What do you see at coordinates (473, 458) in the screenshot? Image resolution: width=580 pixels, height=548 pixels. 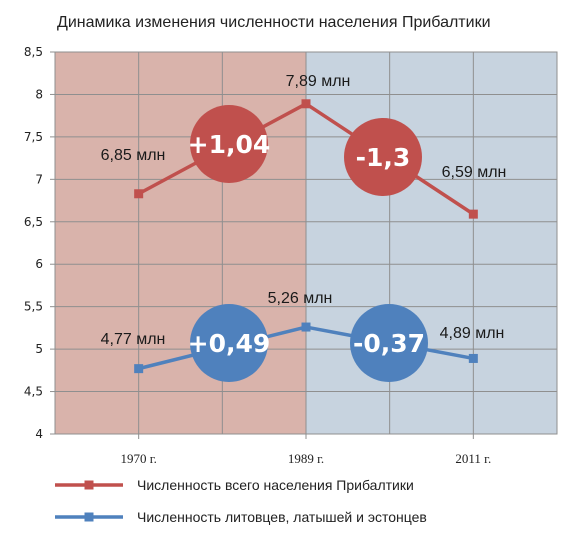 I see `x-tick-label: 2011 г.` at bounding box center [473, 458].